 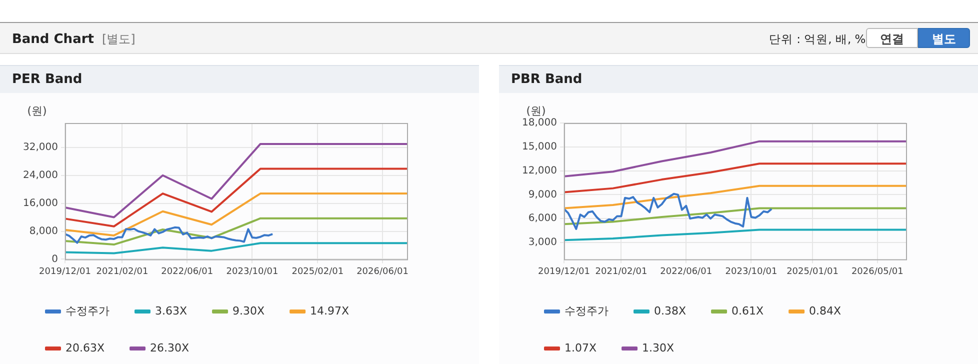 I want to click on y-tick-label: 12,000, so click(x=539, y=170).